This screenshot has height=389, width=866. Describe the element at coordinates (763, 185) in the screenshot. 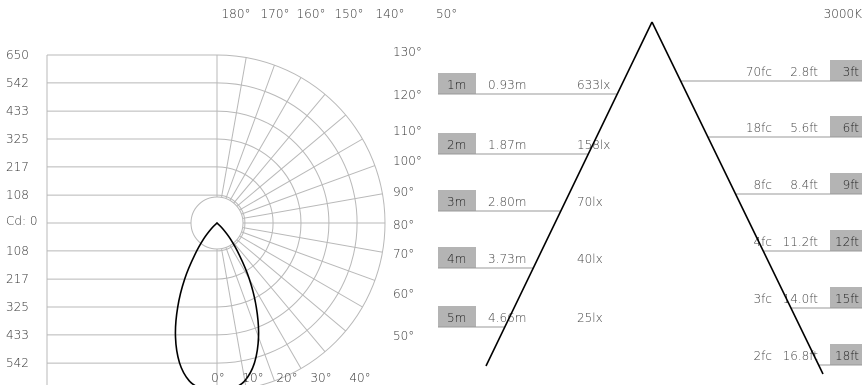

I see `imperial-illuminance: 8fc` at that location.